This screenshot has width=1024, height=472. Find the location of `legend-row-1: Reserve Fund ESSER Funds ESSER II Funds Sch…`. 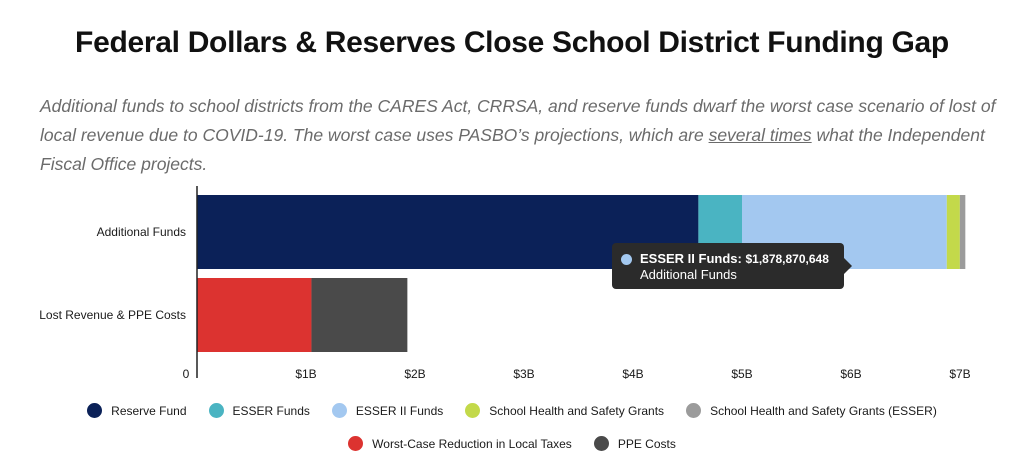

legend-row-1: Reserve Fund ESSER Funds ESSER II Funds Sch… is located at coordinates (512, 410).